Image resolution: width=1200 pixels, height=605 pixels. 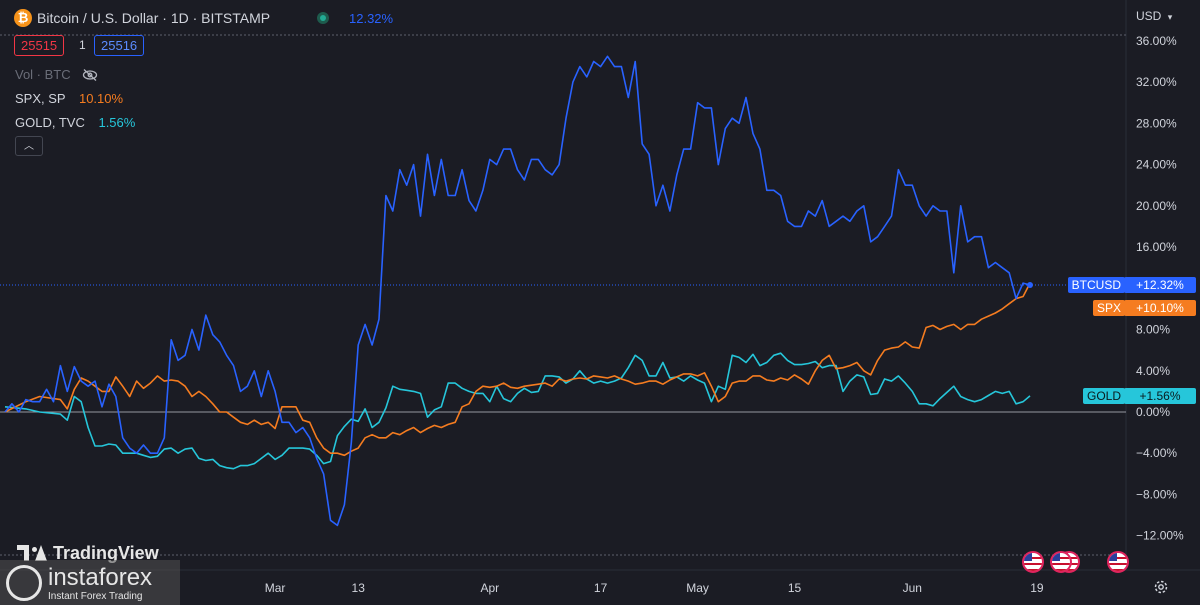 I want to click on spx-price-tag-label: SPX, so click(x=1108, y=308).